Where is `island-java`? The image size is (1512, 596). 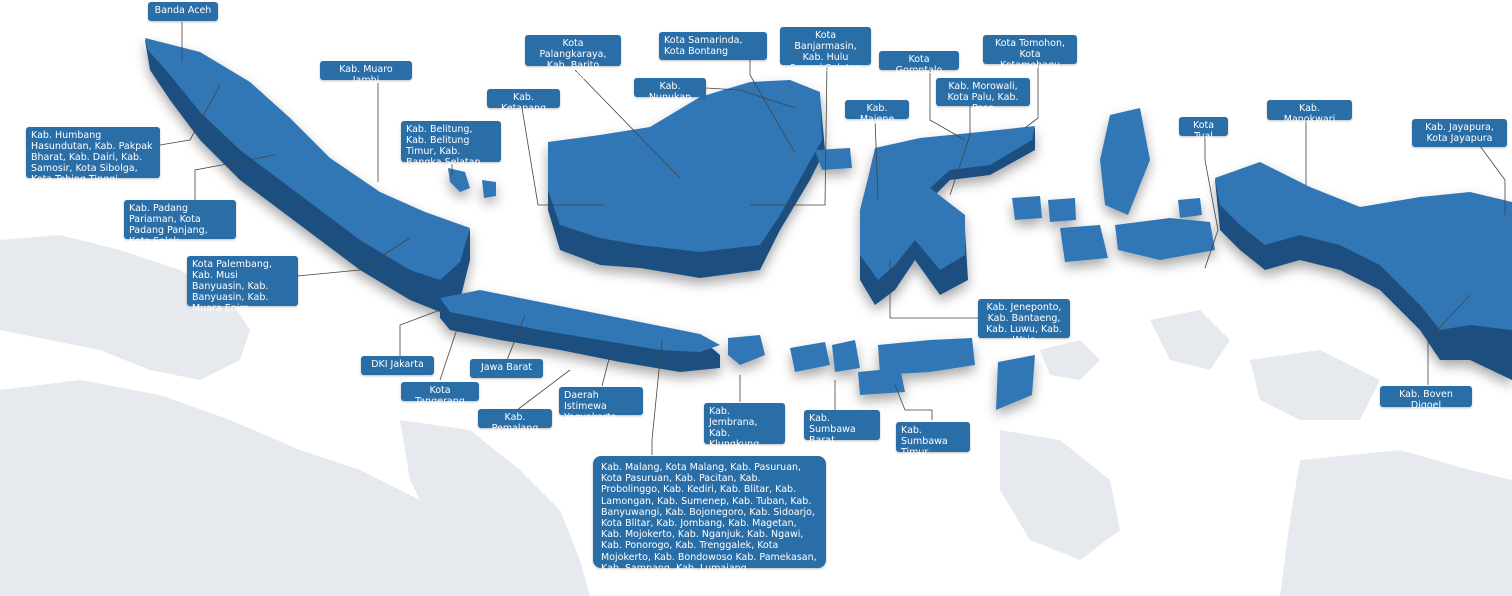
island-java is located at coordinates (580, 331).